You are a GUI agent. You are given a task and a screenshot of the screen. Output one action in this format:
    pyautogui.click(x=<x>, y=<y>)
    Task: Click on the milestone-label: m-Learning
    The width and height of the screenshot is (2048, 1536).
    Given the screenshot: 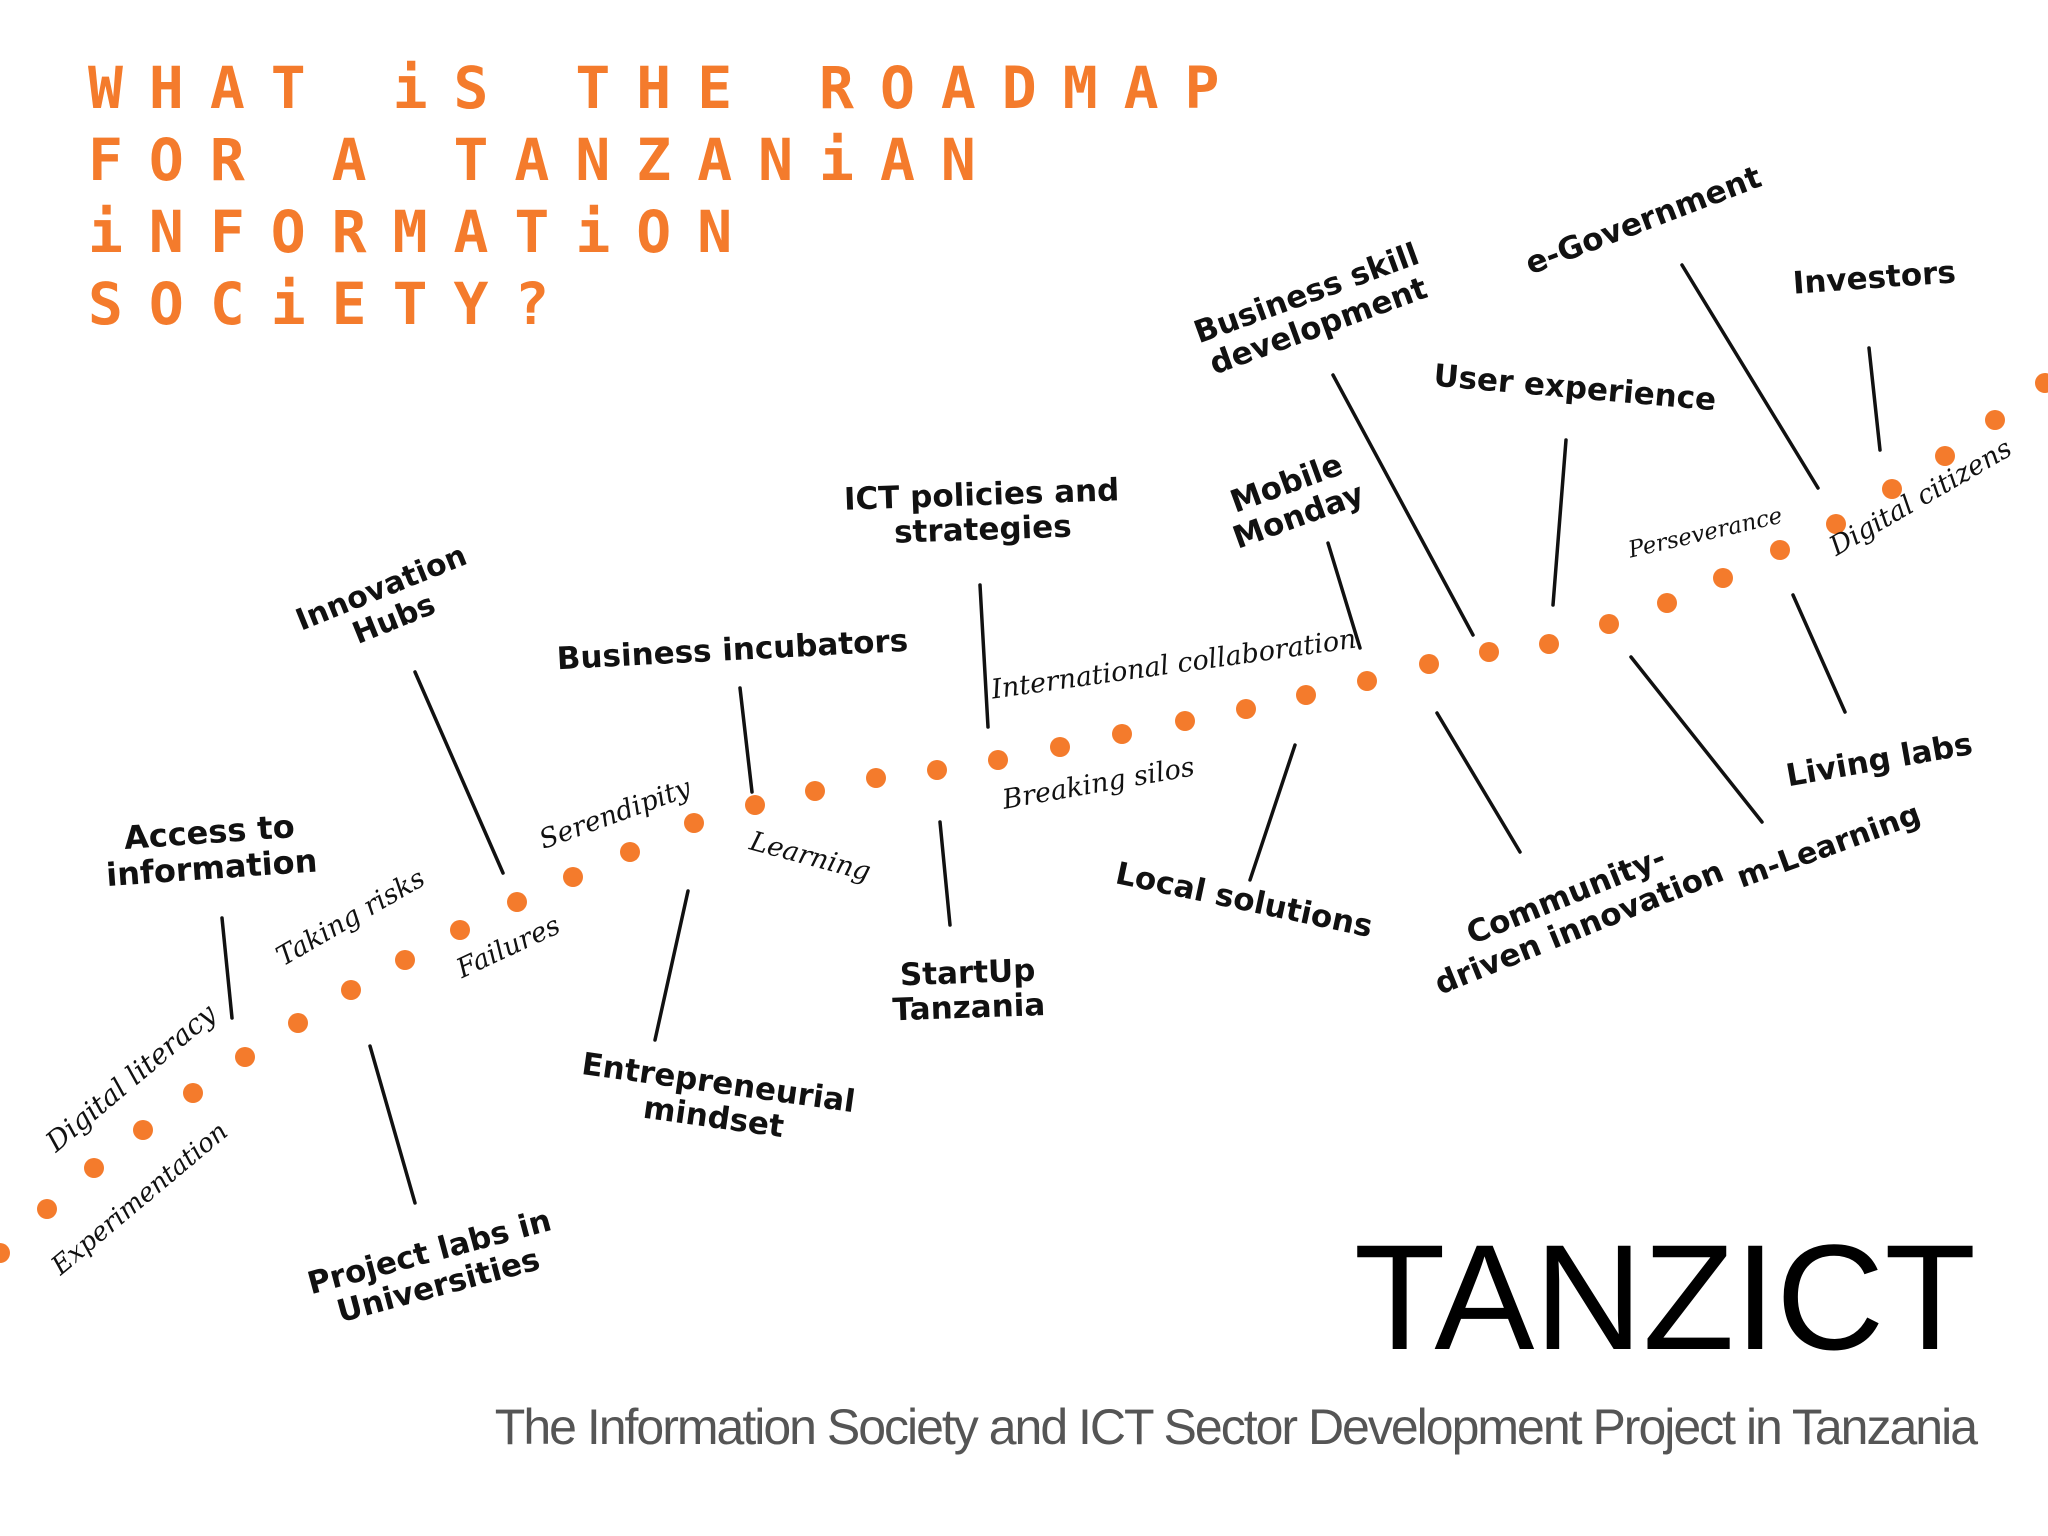 What is the action you would take?
    pyautogui.click(x=1828, y=846)
    